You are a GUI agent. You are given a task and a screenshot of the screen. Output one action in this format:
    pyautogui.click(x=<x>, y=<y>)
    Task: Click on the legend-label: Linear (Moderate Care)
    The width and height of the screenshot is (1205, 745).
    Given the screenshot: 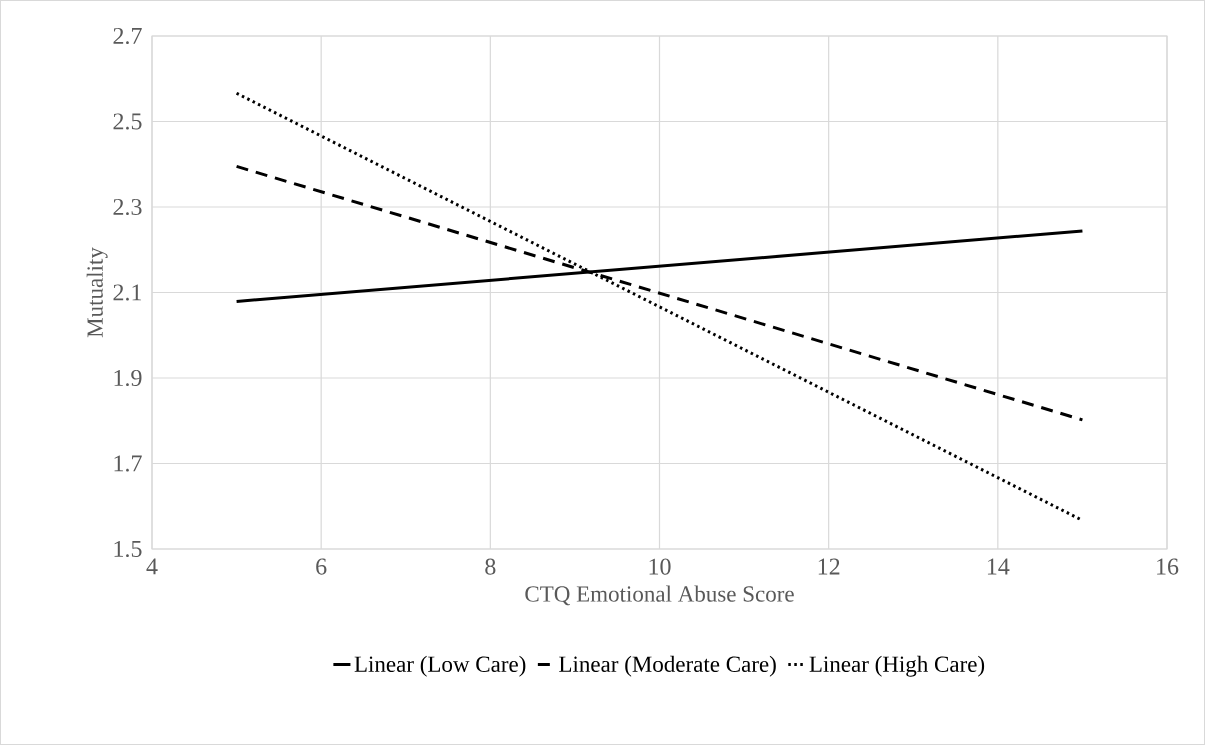 What is the action you would take?
    pyautogui.click(x=667, y=666)
    